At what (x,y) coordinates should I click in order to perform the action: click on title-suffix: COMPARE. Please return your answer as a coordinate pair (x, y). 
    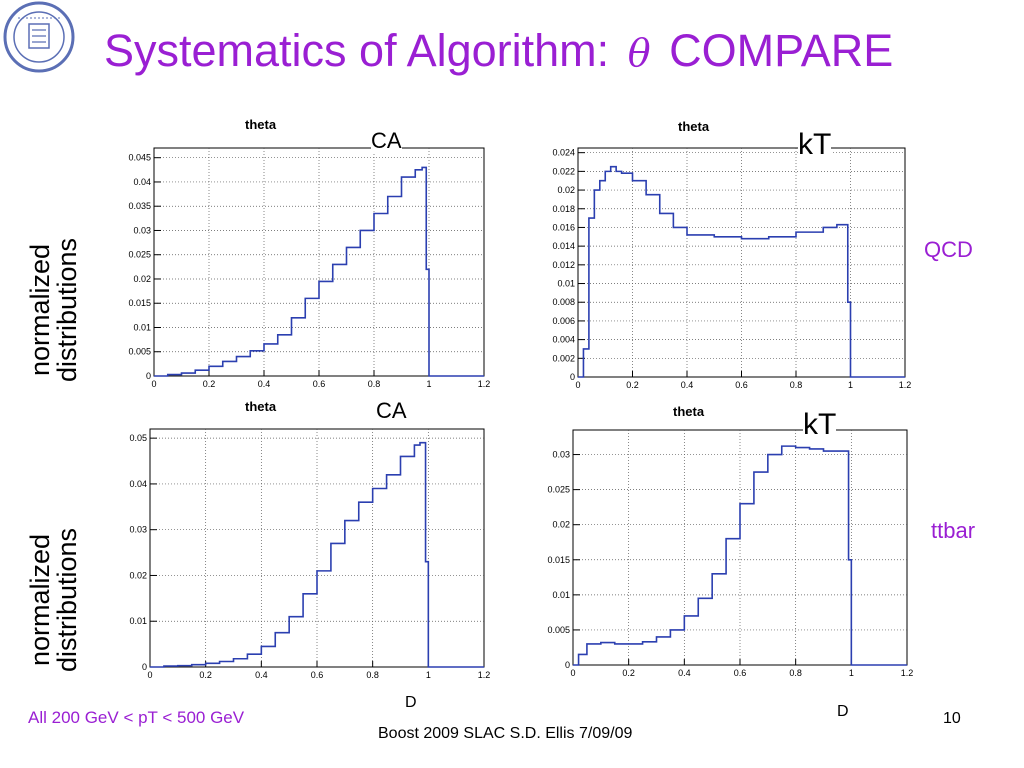
    Looking at the image, I should click on (781, 50).